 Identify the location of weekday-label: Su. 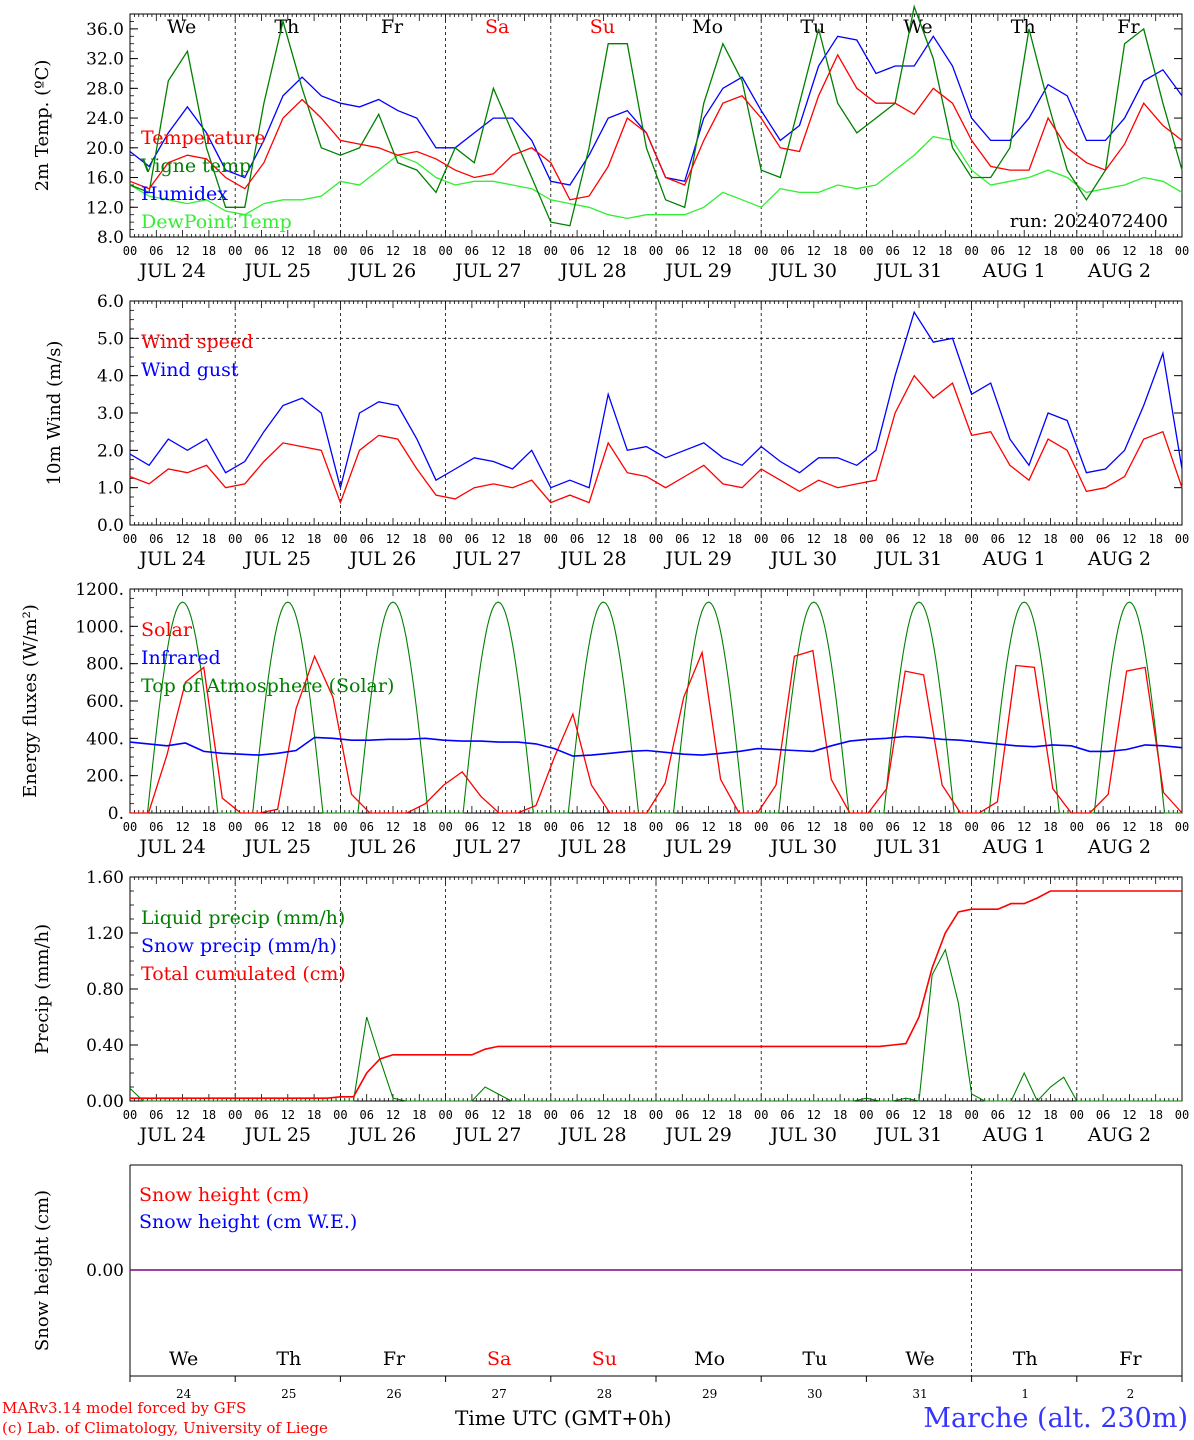
(602, 27).